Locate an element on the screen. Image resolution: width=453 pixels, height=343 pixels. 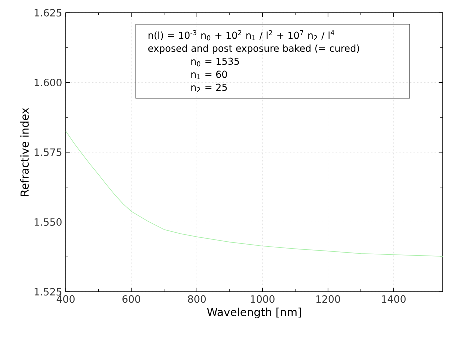
y-tick-label: 1.525 is located at coordinates (48, 292).